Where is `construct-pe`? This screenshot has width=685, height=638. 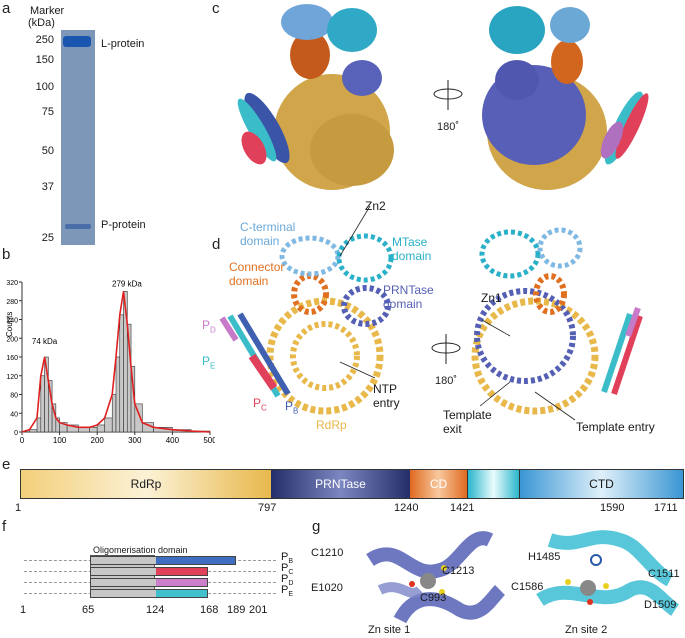
construct-pe is located at coordinates (149, 593).